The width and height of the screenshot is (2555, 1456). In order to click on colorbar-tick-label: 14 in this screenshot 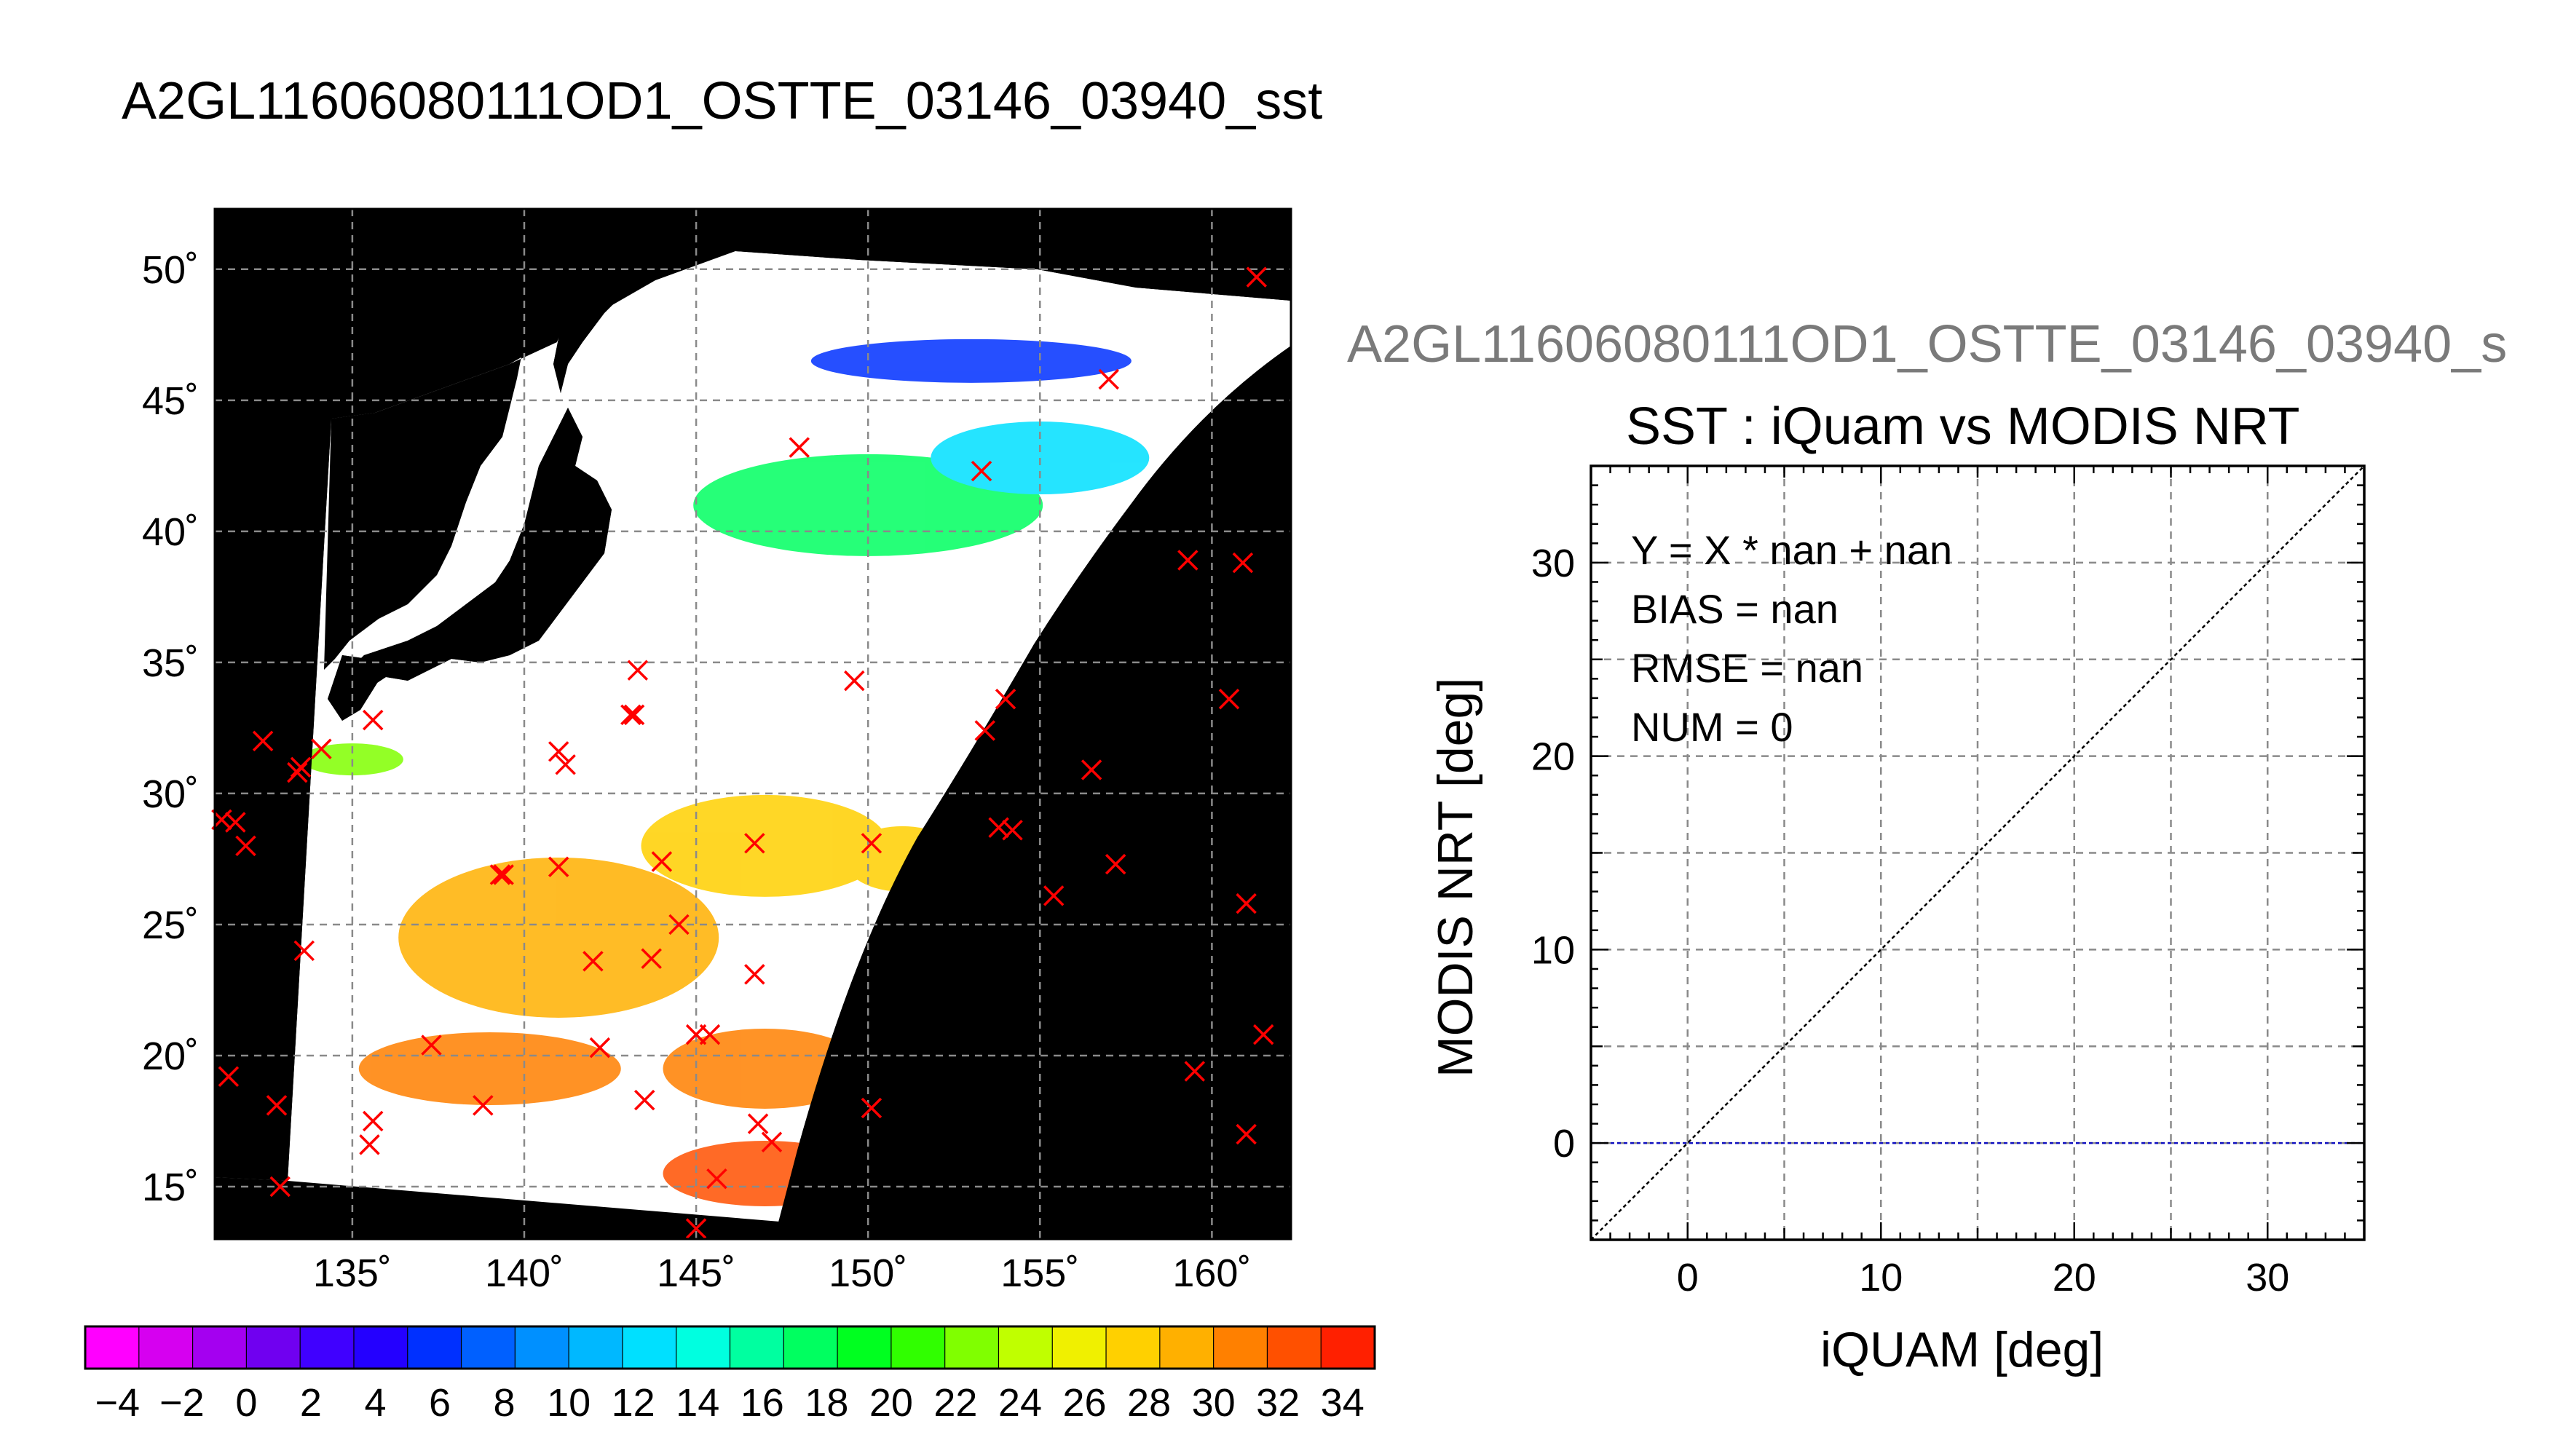, I will do `click(697, 1403)`.